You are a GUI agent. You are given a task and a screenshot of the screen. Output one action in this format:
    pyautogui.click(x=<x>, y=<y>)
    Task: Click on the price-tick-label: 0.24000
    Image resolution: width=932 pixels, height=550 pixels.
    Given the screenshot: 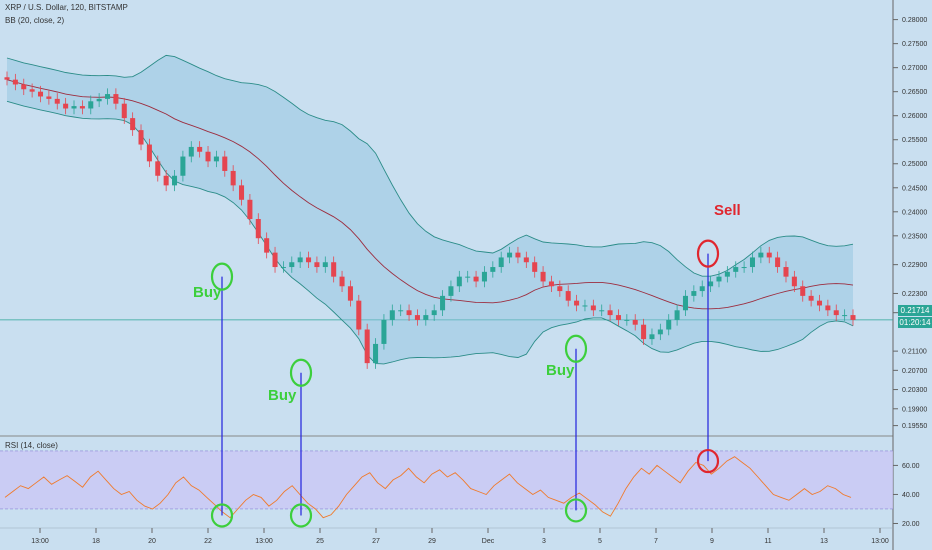 What is the action you would take?
    pyautogui.click(x=914, y=212)
    